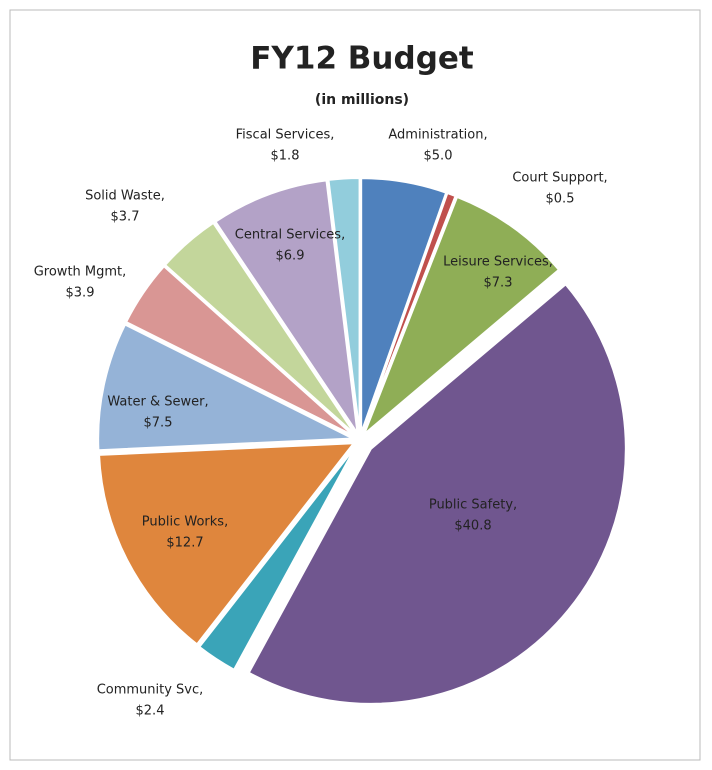 The image size is (712, 770). Describe the element at coordinates (158, 423) in the screenshot. I see `slice-value-label: $7.5` at that location.